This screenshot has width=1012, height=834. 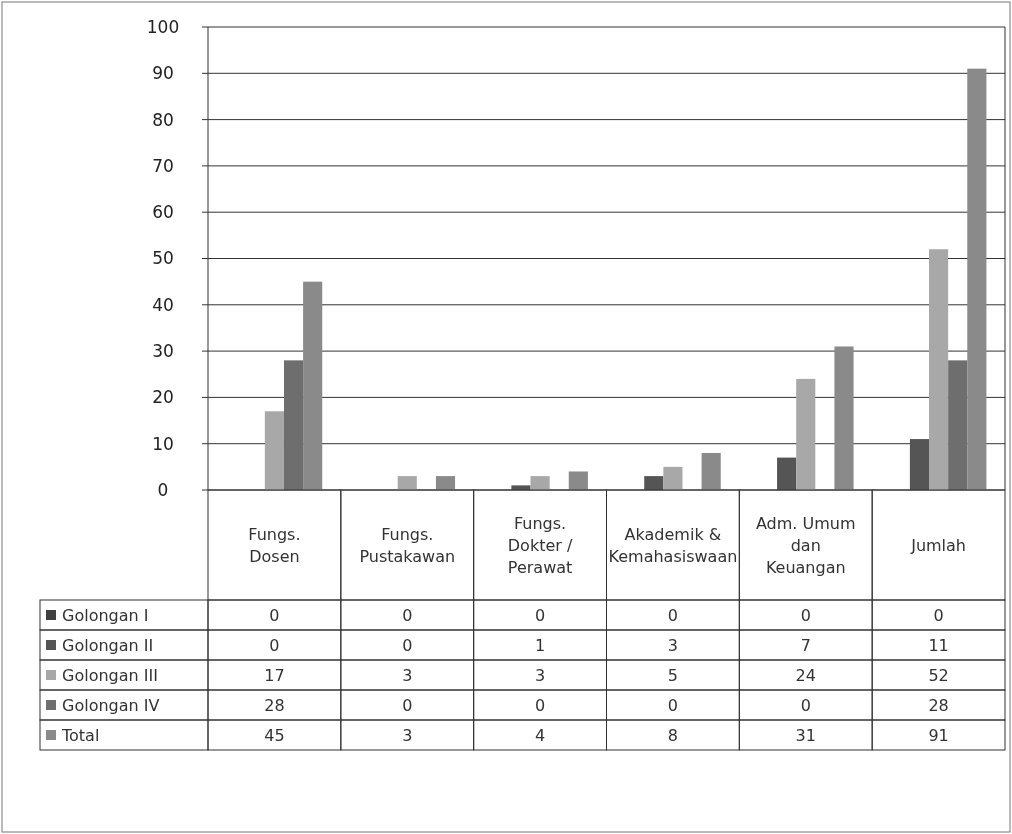 What do you see at coordinates (274, 675) in the screenshot?
I see `data-label: 17` at bounding box center [274, 675].